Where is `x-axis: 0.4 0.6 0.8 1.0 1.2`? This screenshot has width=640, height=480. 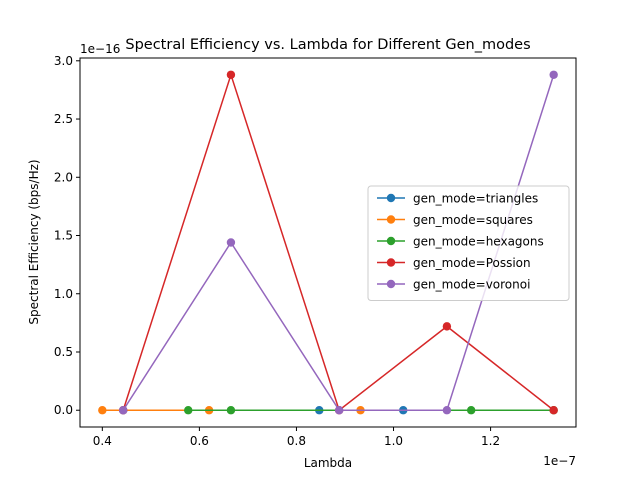
x-axis: 0.4 0.6 0.8 1.0 1.2 is located at coordinates (296, 437).